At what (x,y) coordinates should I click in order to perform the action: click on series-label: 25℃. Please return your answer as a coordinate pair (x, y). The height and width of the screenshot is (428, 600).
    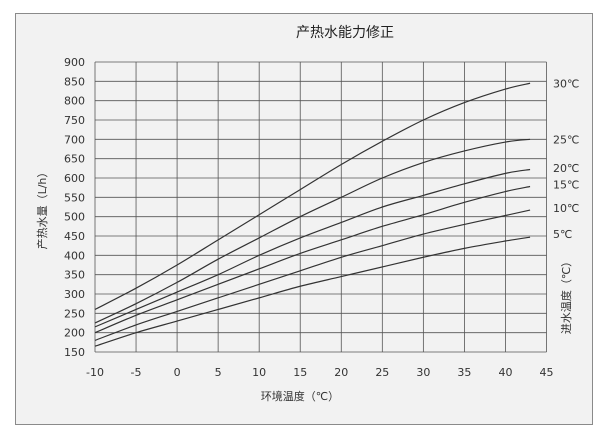
    Looking at the image, I should click on (566, 139).